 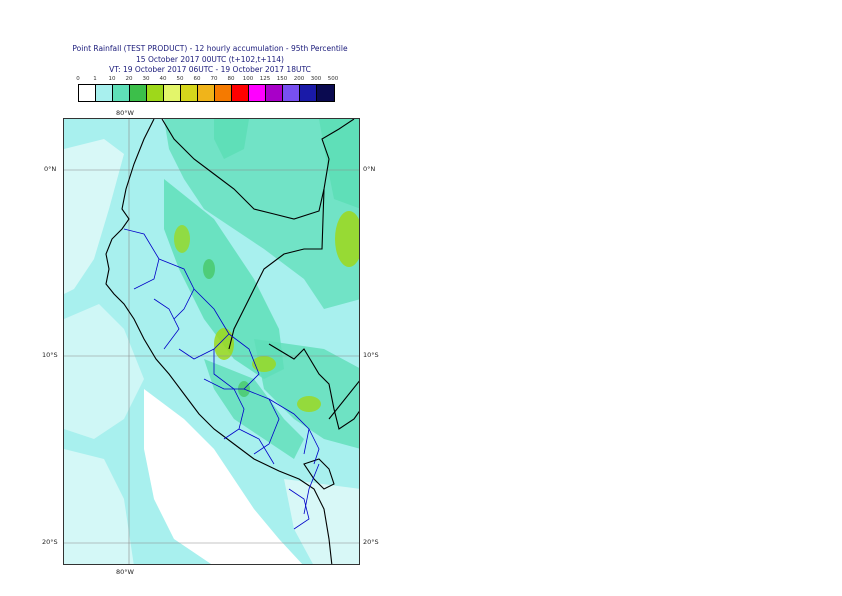 What do you see at coordinates (309, 404) in the screenshot?
I see `heavy-rain-south` at bounding box center [309, 404].